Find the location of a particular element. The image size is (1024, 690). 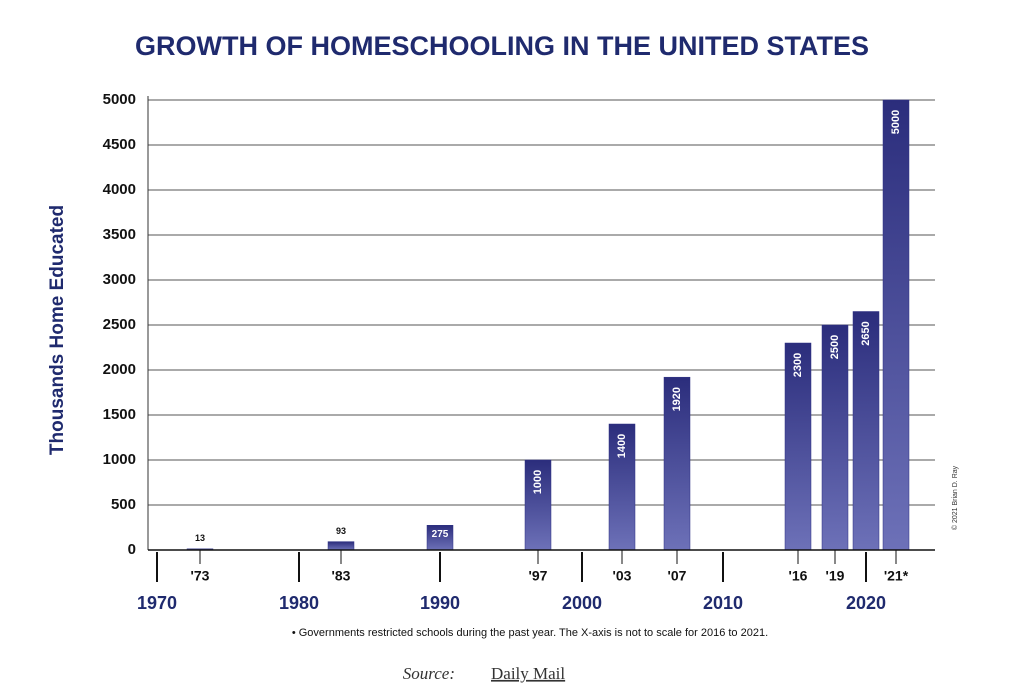

decade-label: 2000 is located at coordinates (582, 603).